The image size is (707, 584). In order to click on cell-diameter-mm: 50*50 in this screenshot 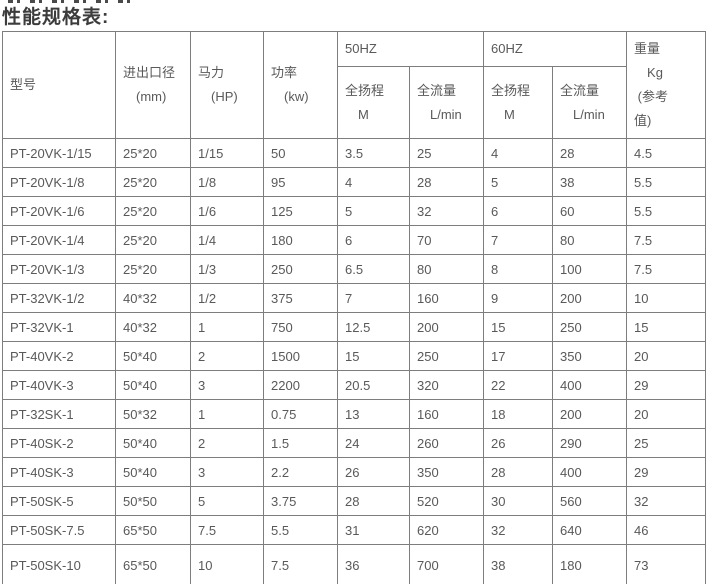, I will do `click(153, 501)`.